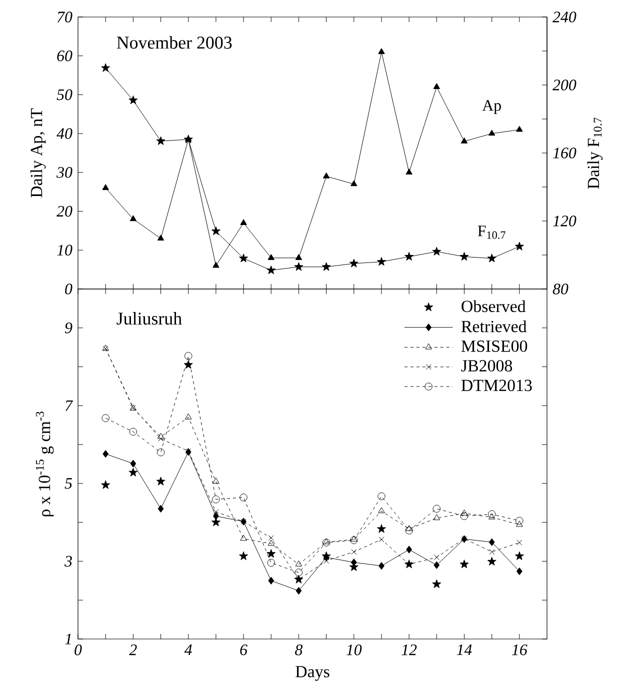 The width and height of the screenshot is (617, 696). I want to click on annotation: November 2003, so click(174, 42).